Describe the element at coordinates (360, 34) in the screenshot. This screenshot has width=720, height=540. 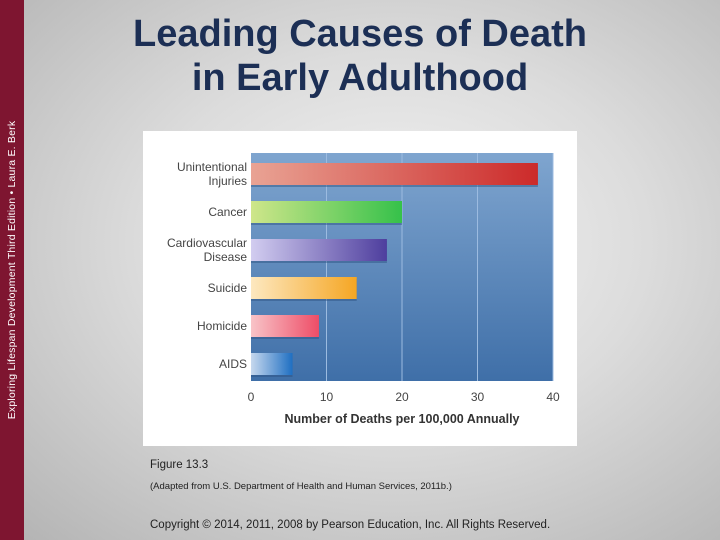
I see `slide-title-line1: Leading Causes of Death` at that location.